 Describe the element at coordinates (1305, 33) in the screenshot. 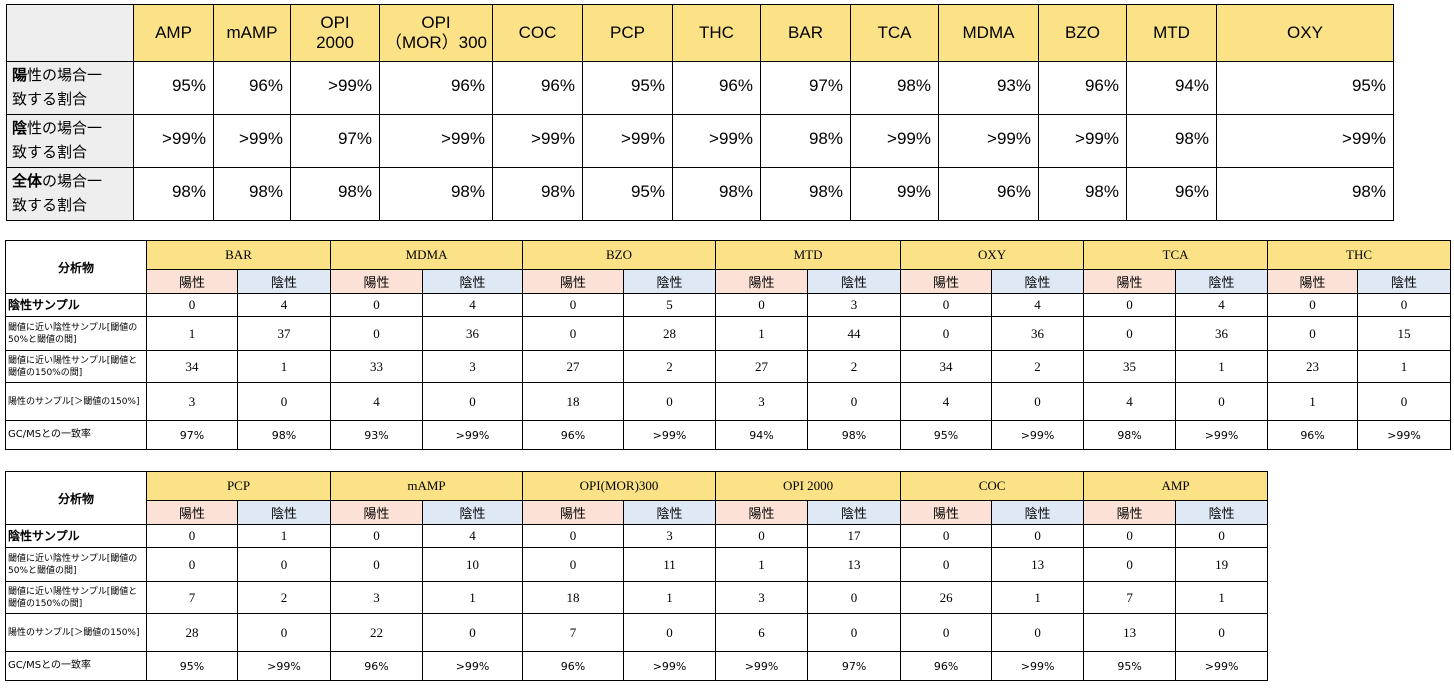

I see `summary-header-12: OXY` at that location.